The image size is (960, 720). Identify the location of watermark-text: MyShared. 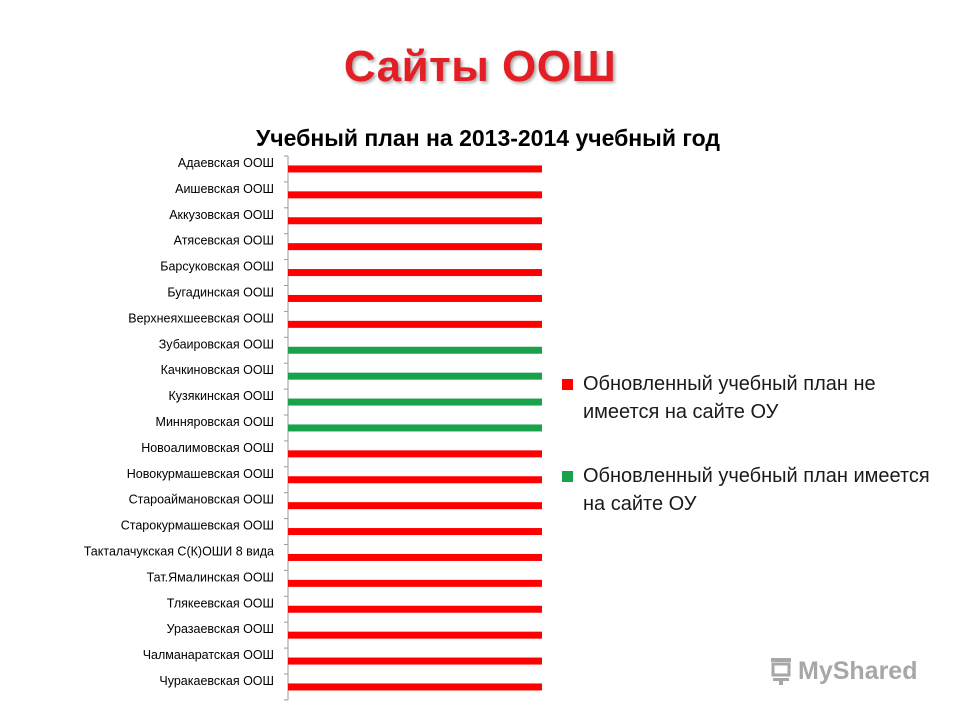
(858, 670).